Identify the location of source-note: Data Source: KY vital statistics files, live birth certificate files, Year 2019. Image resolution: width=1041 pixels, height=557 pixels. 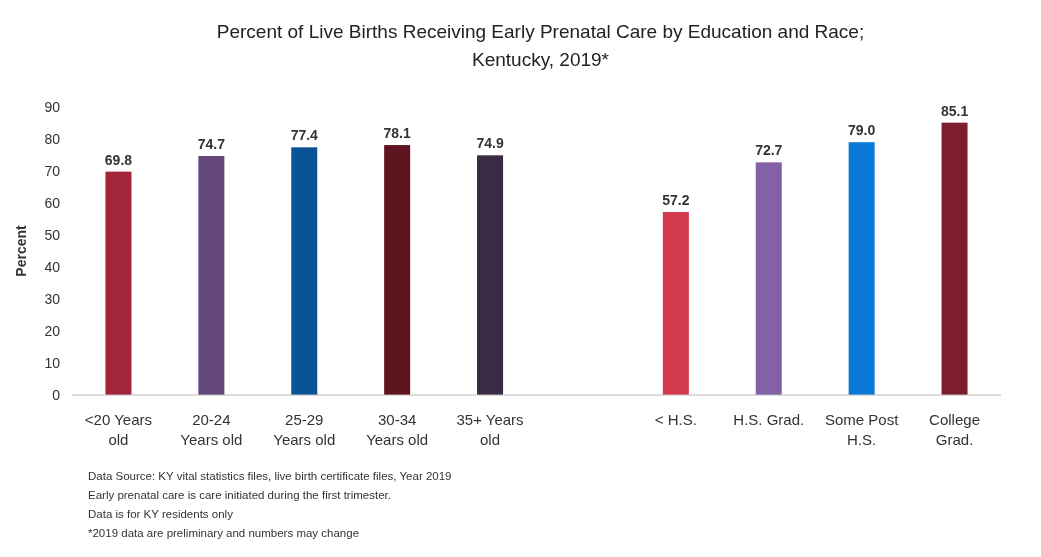
(270, 476).